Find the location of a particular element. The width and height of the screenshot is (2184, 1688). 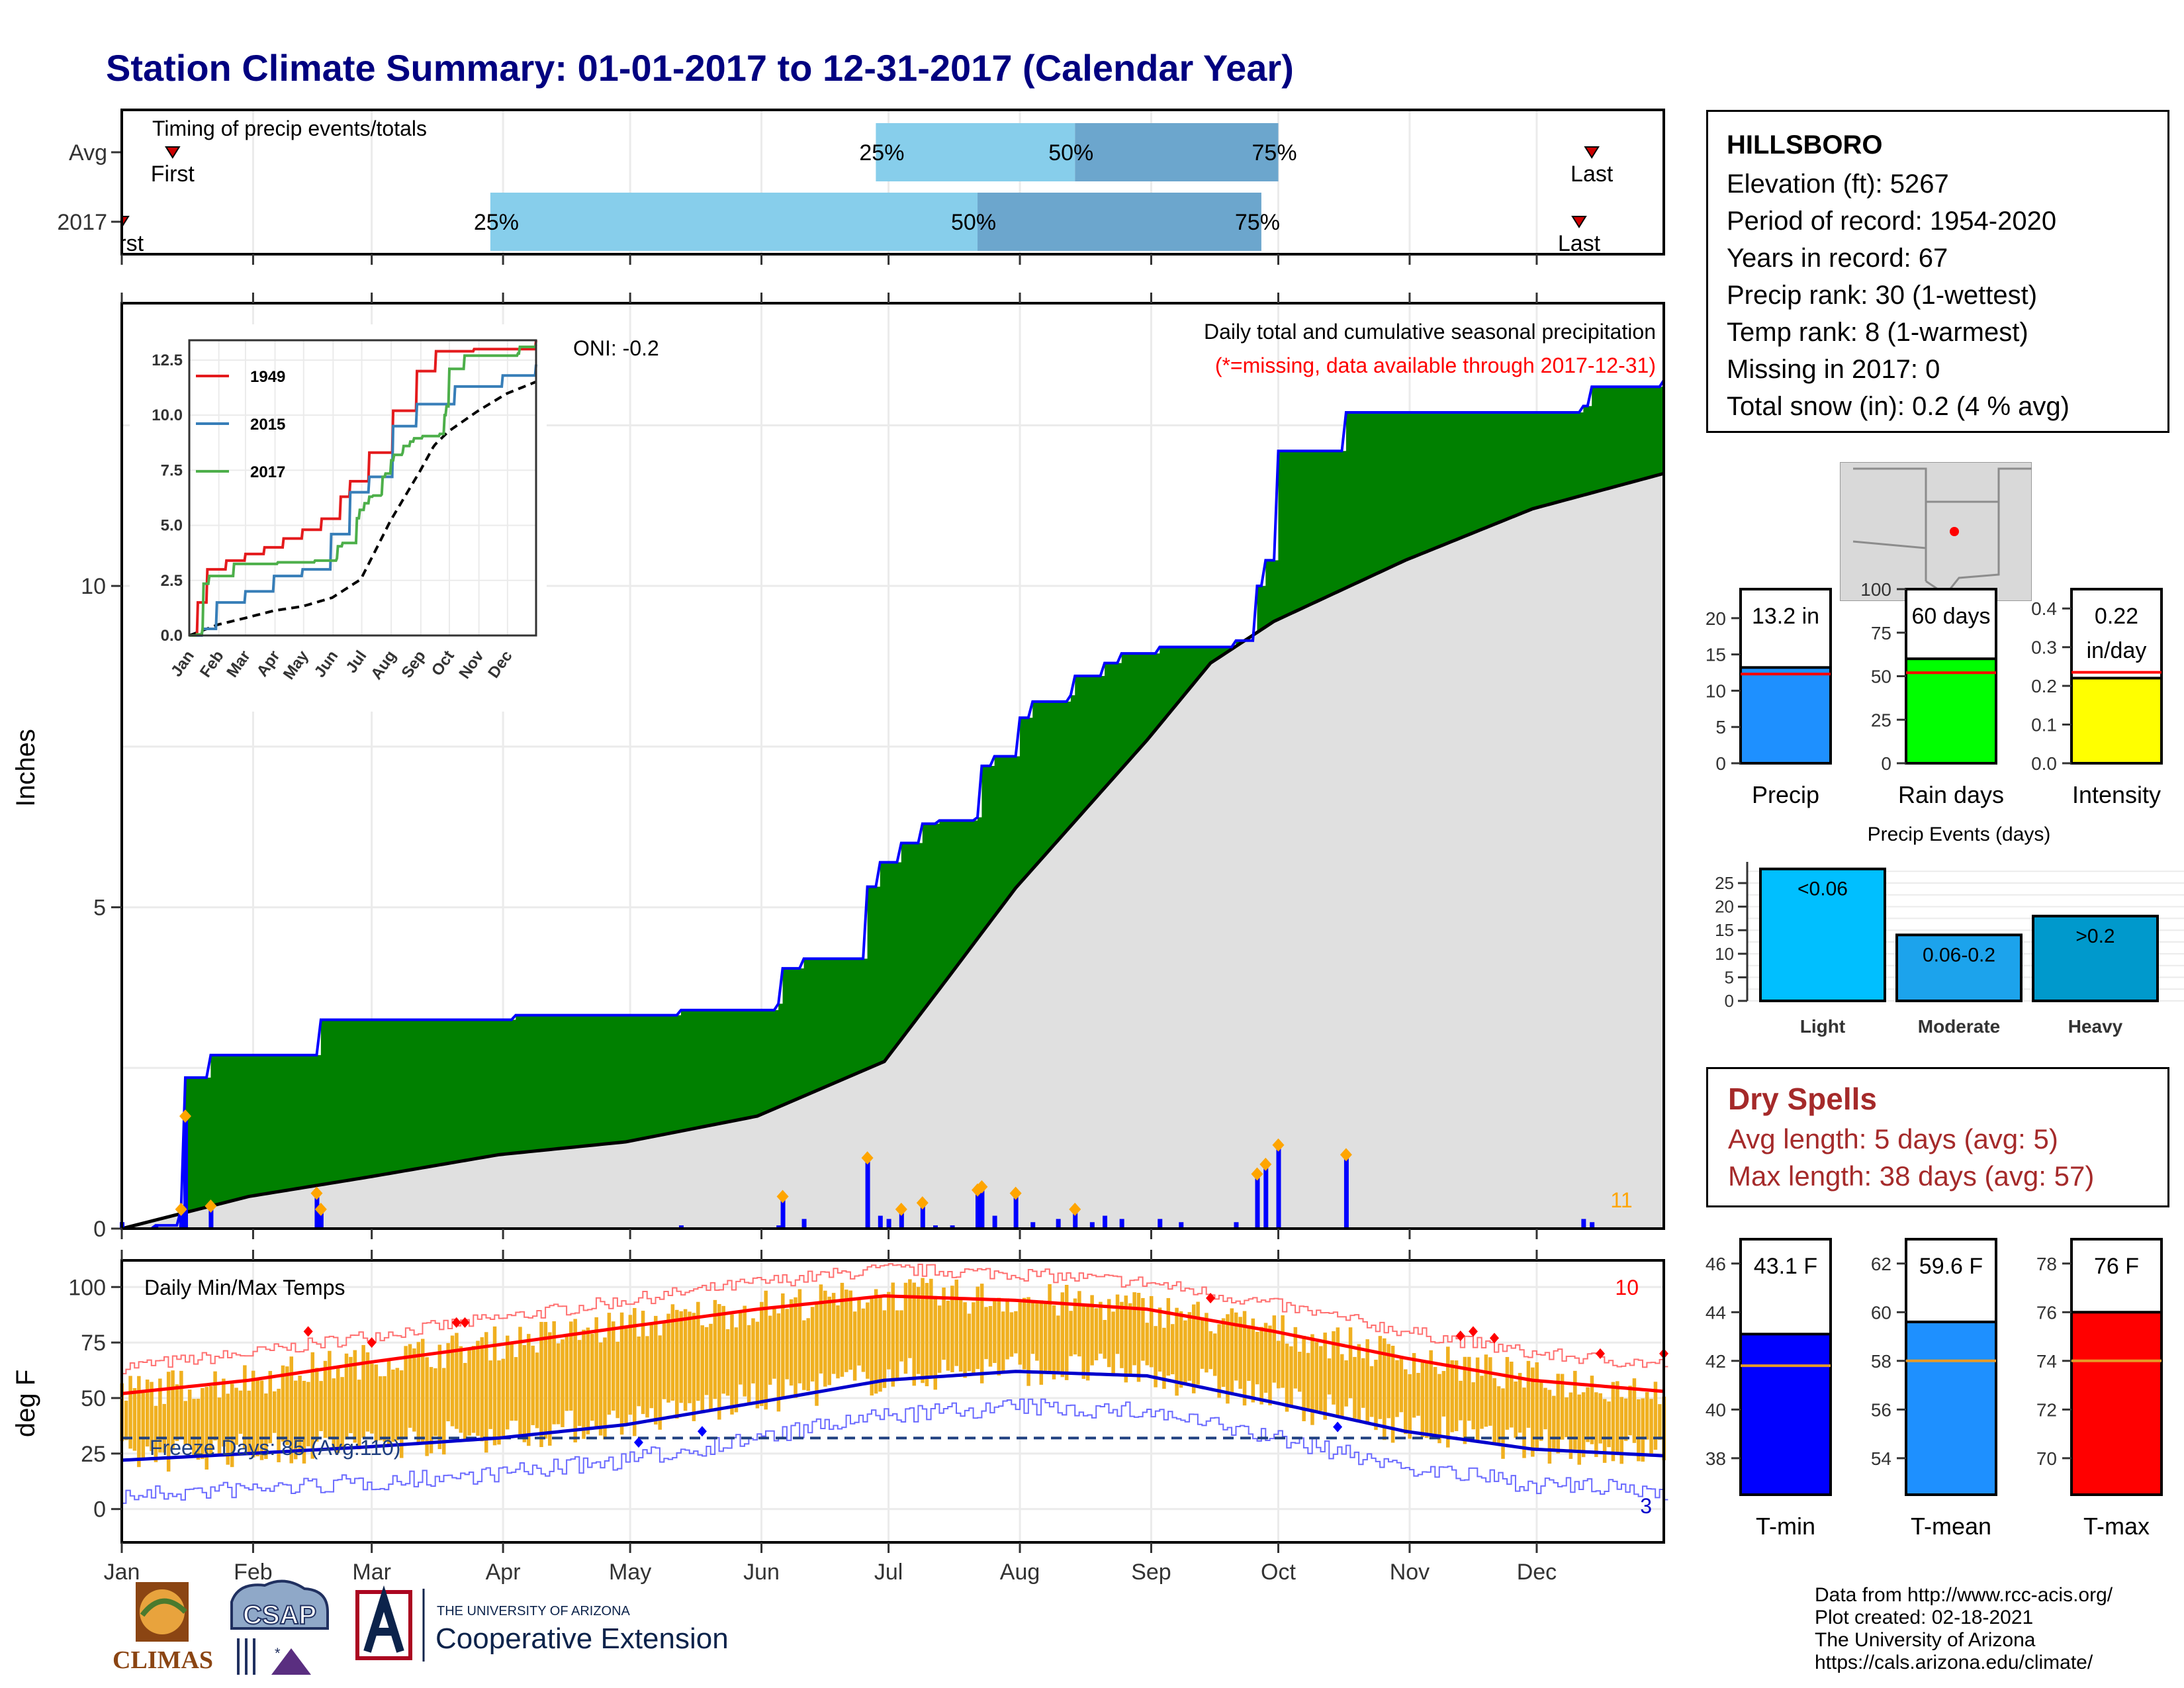

timing-p50-label: 50% is located at coordinates (1070, 152).